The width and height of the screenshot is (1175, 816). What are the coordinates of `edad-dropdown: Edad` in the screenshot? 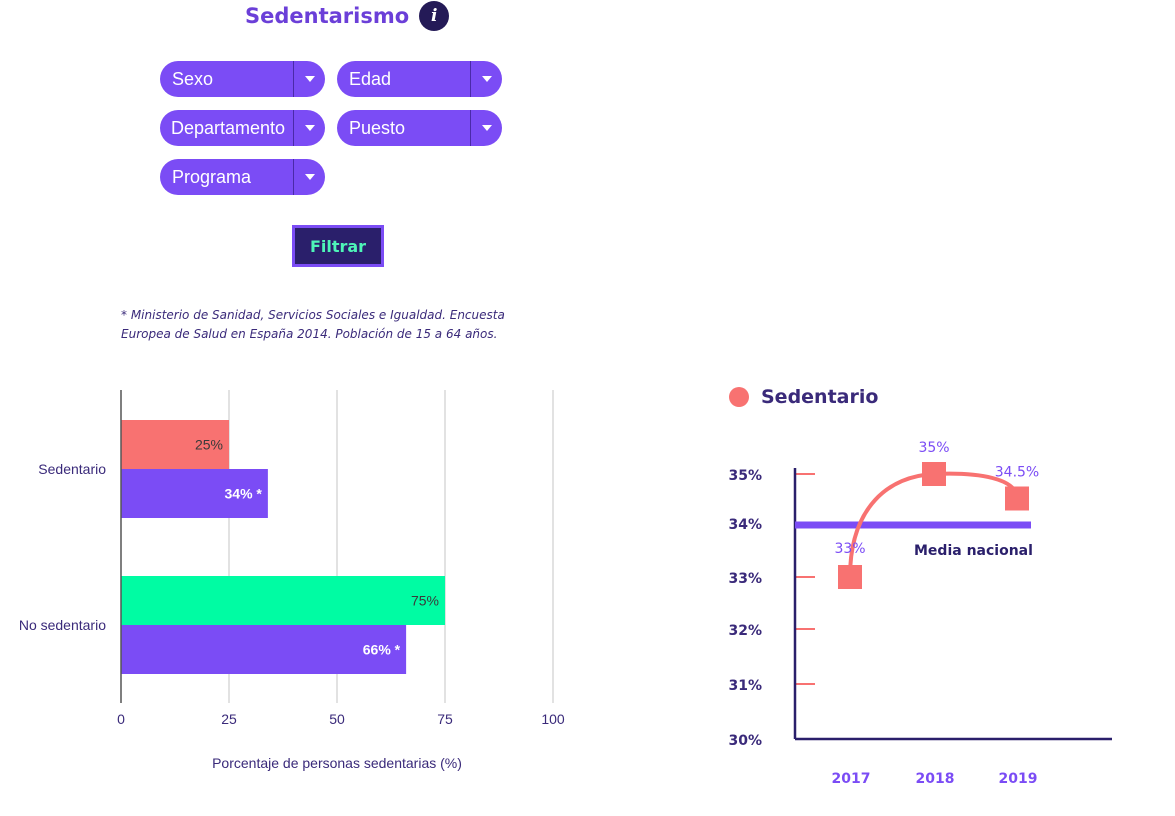 It's located at (419, 79).